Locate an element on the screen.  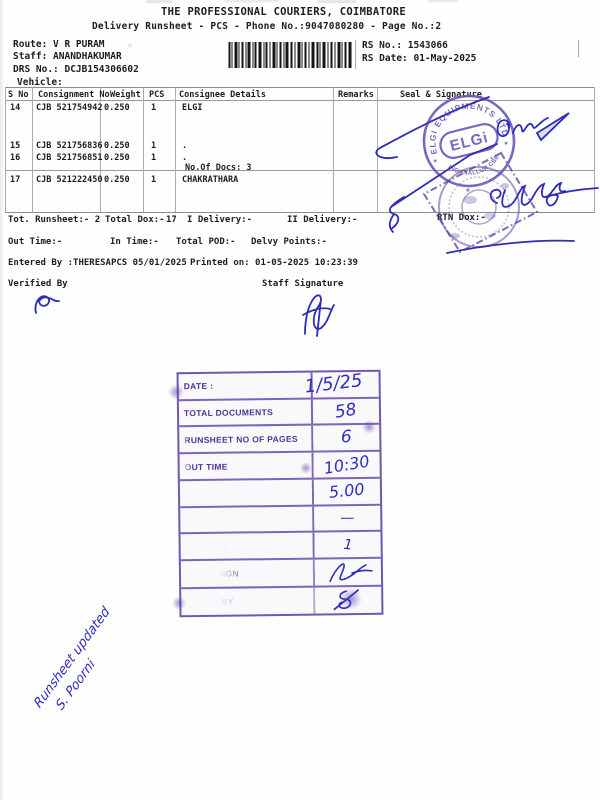
docs-count-note: No.Of Docs: 3 is located at coordinates (218, 168).